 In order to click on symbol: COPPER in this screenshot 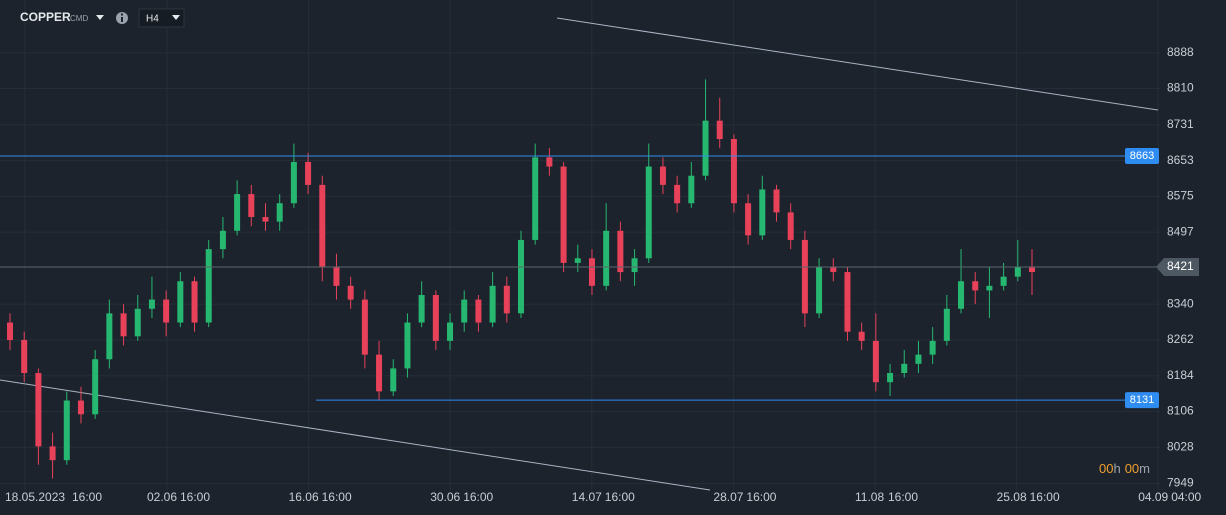, I will do `click(45, 17)`.